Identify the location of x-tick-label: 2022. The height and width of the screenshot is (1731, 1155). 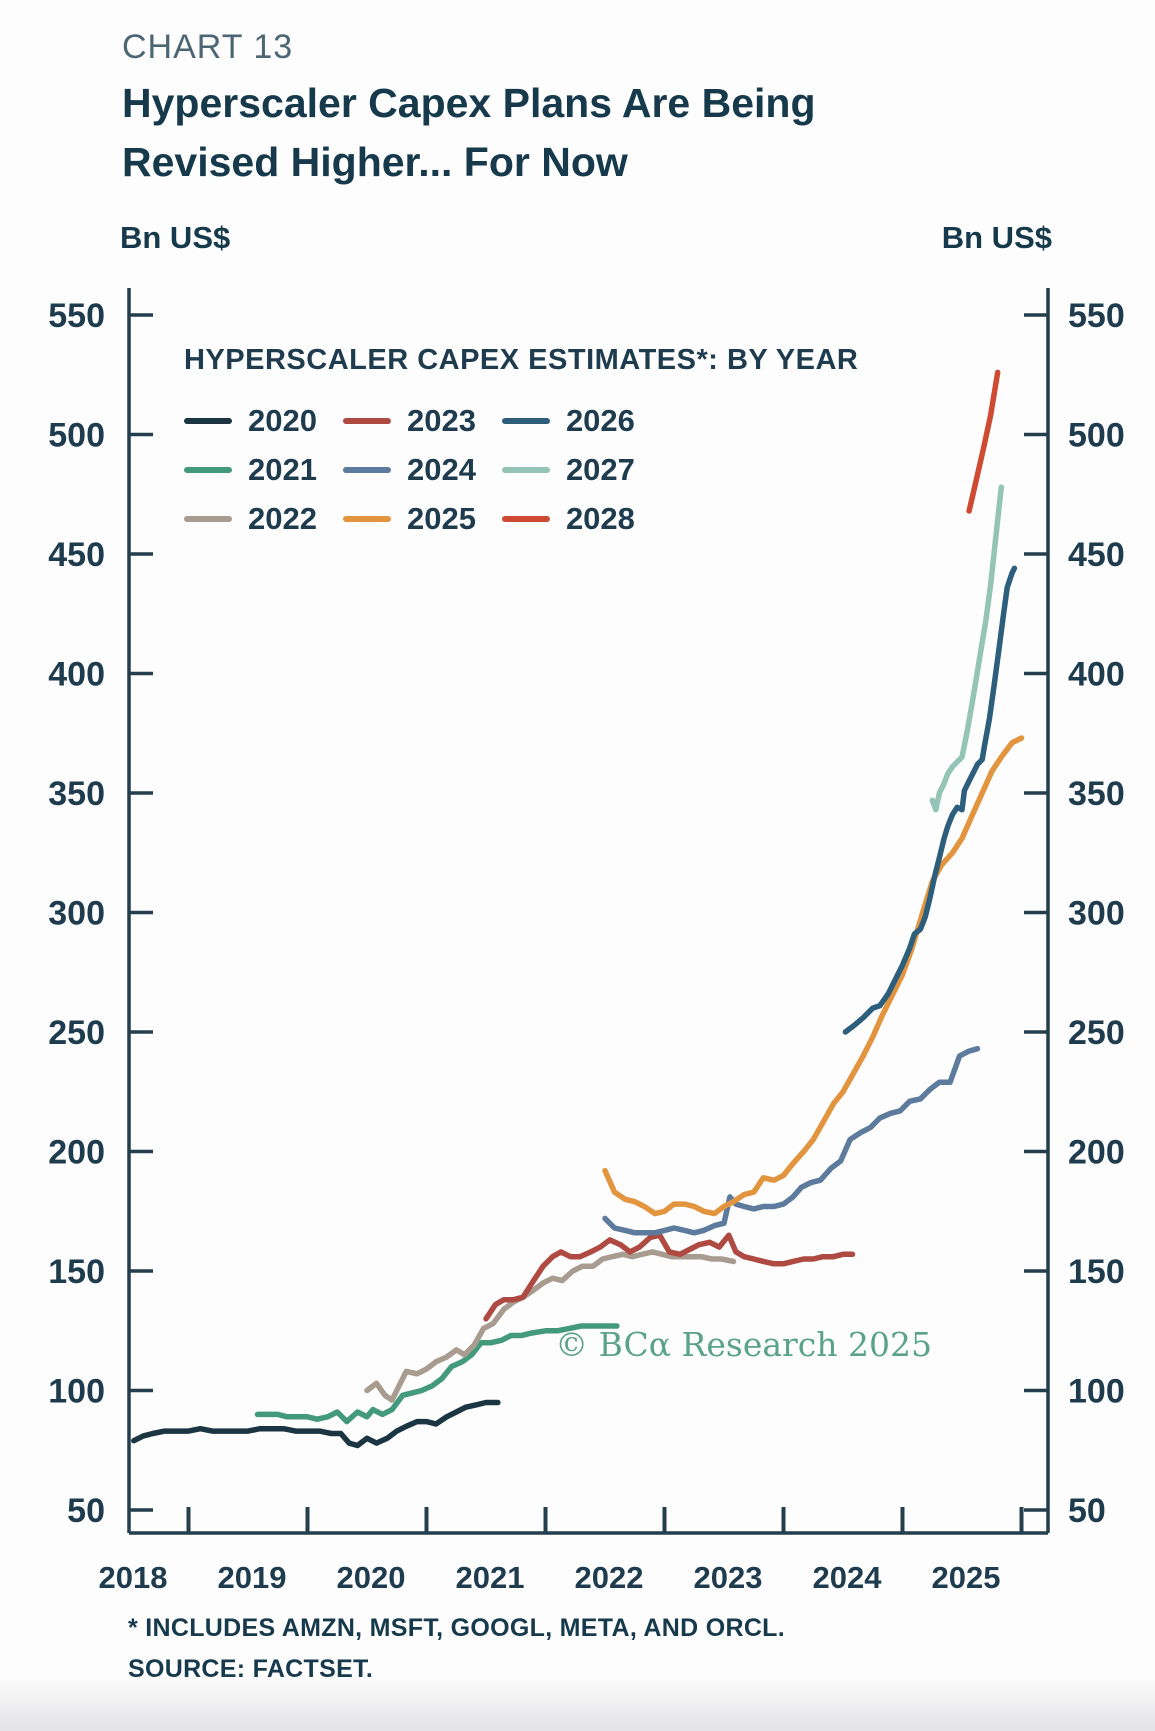
(609, 1577).